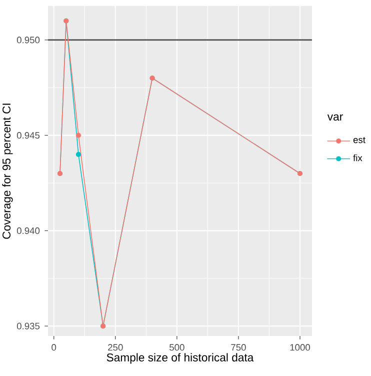 The width and height of the screenshot is (371, 376). What do you see at coordinates (115, 347) in the screenshot?
I see `x-tick-label: 250` at bounding box center [115, 347].